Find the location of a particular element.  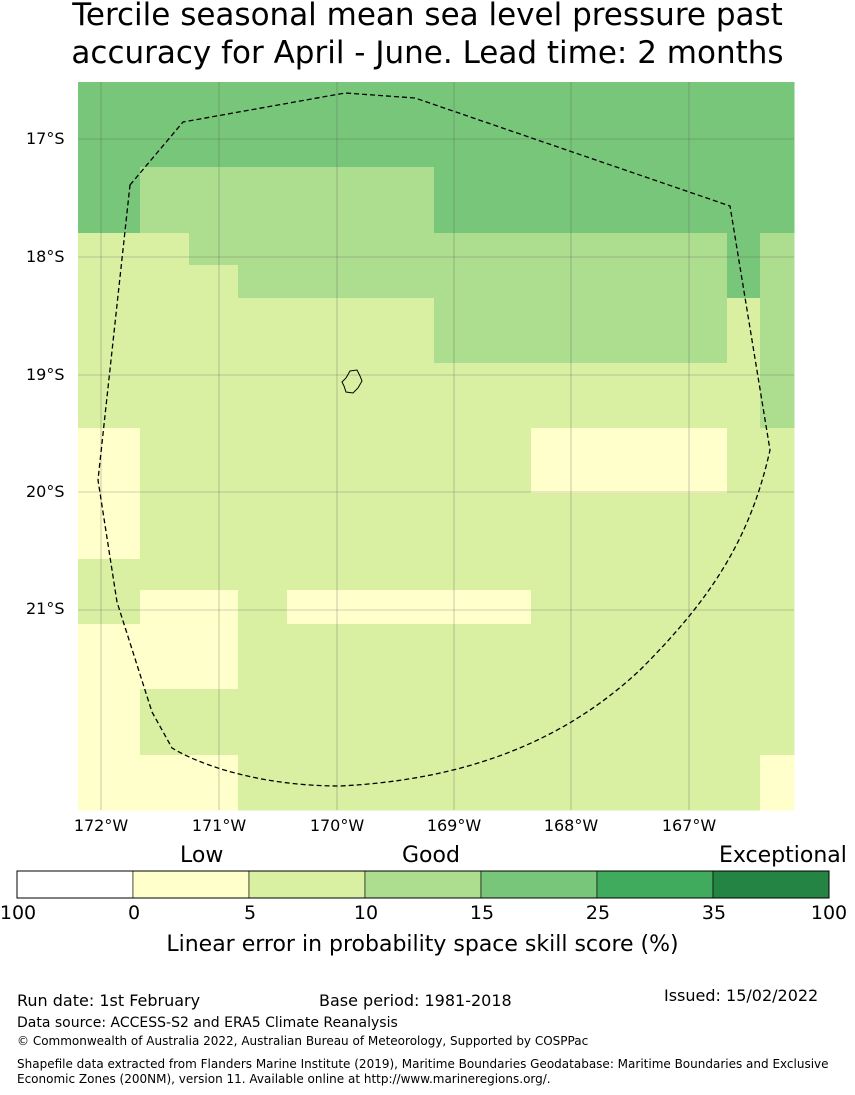

lon-label-168w: 168°W is located at coordinates (571, 825).